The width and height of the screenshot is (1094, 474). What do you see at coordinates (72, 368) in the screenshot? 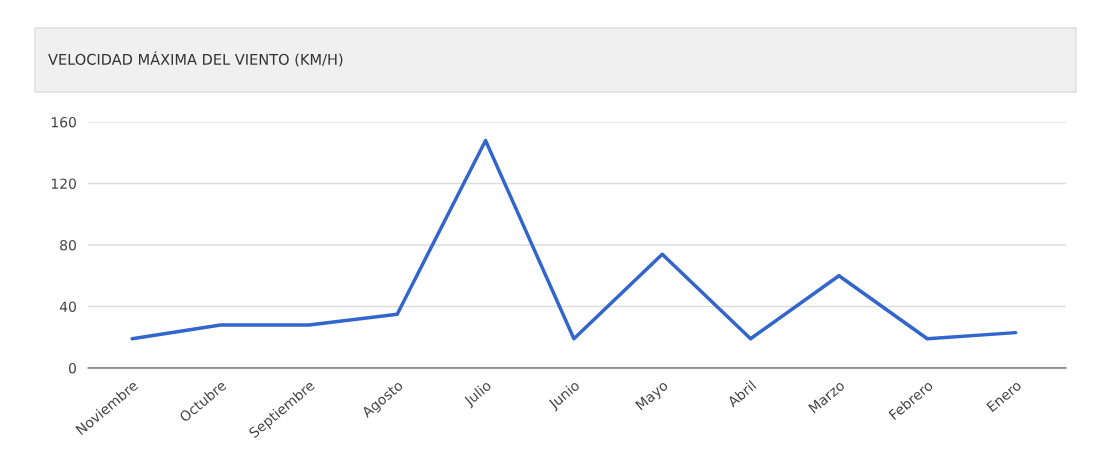
I see `y-tick-label: 0` at bounding box center [72, 368].